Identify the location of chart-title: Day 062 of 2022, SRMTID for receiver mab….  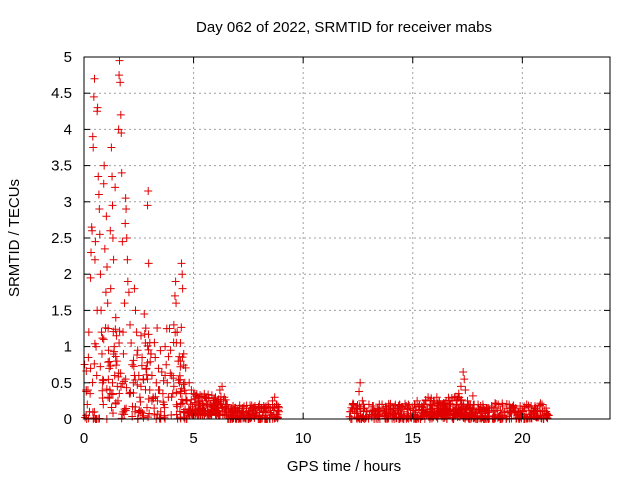
(344, 27).